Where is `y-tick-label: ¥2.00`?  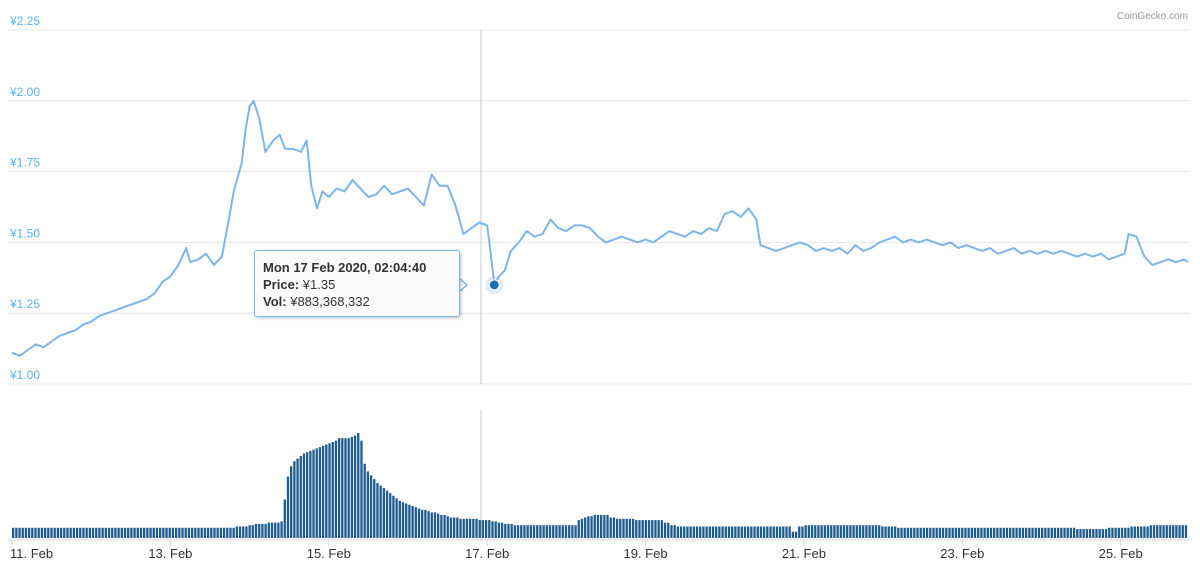
y-tick-label: ¥2.00 is located at coordinates (24, 92).